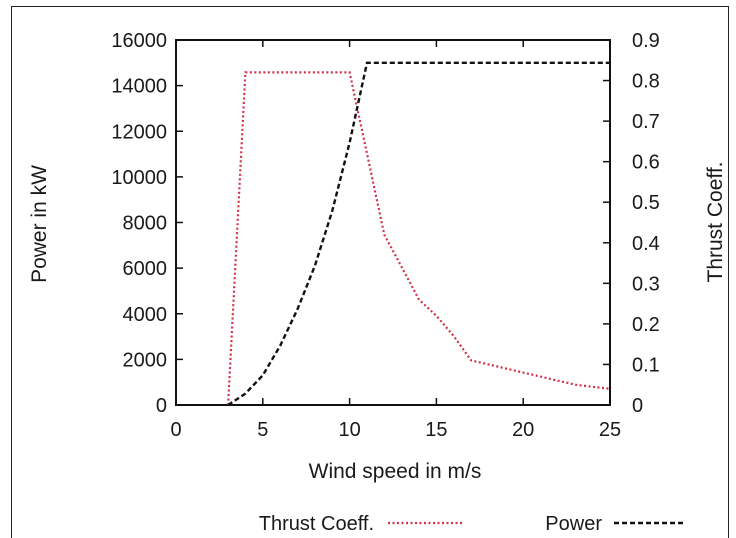 This screenshot has width=736, height=538. I want to click on x-tick-label: 0, so click(175, 430).